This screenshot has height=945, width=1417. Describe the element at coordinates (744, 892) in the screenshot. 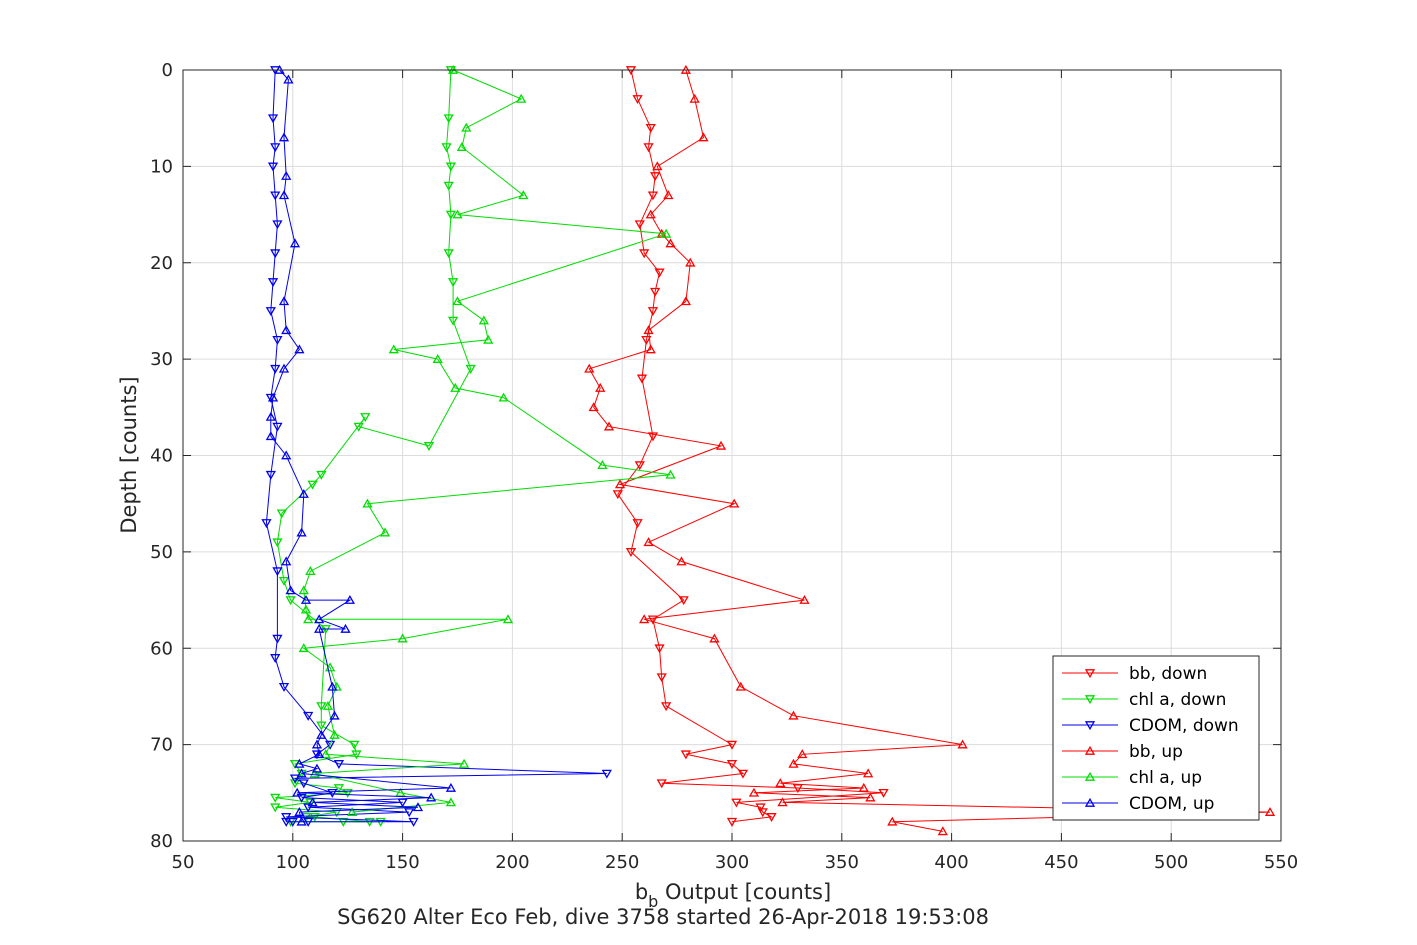

I see `x-axis-title-rest: Output [counts]` at that location.